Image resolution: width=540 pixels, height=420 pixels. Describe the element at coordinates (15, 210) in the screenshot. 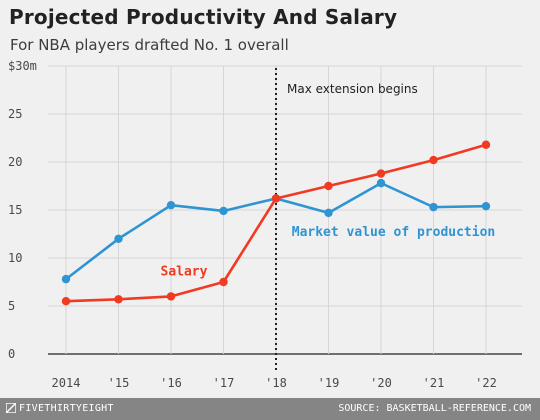

I see `y-tick-label: 15` at that location.